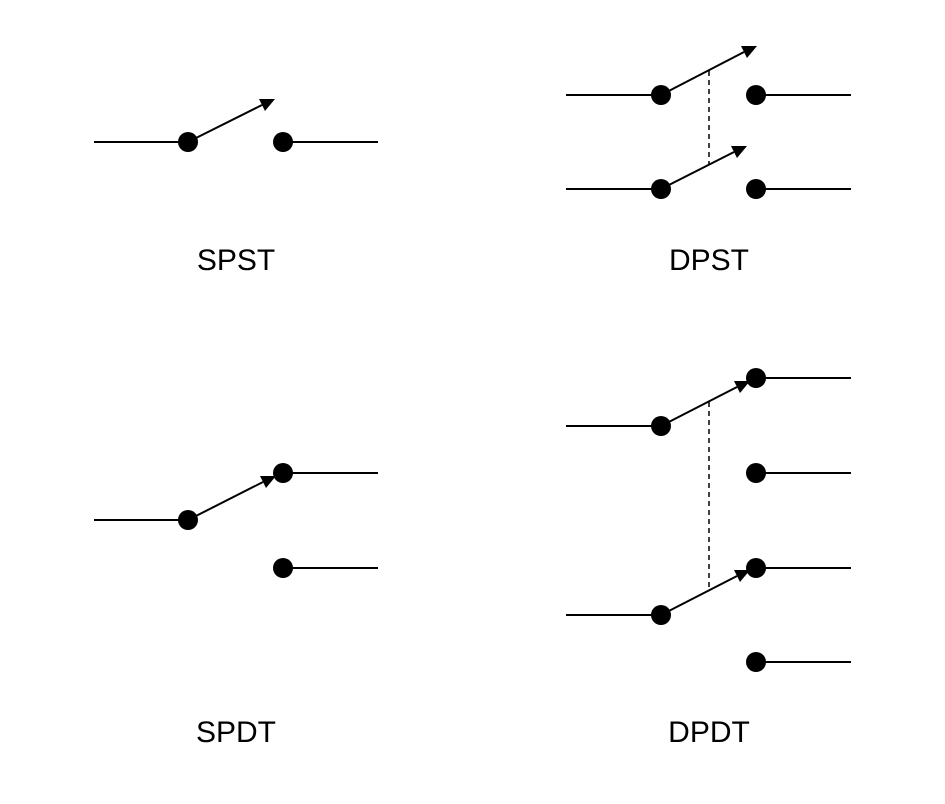 The image size is (945, 804). I want to click on dpdt-pole2-arrowhead-icon, so click(742, 576).